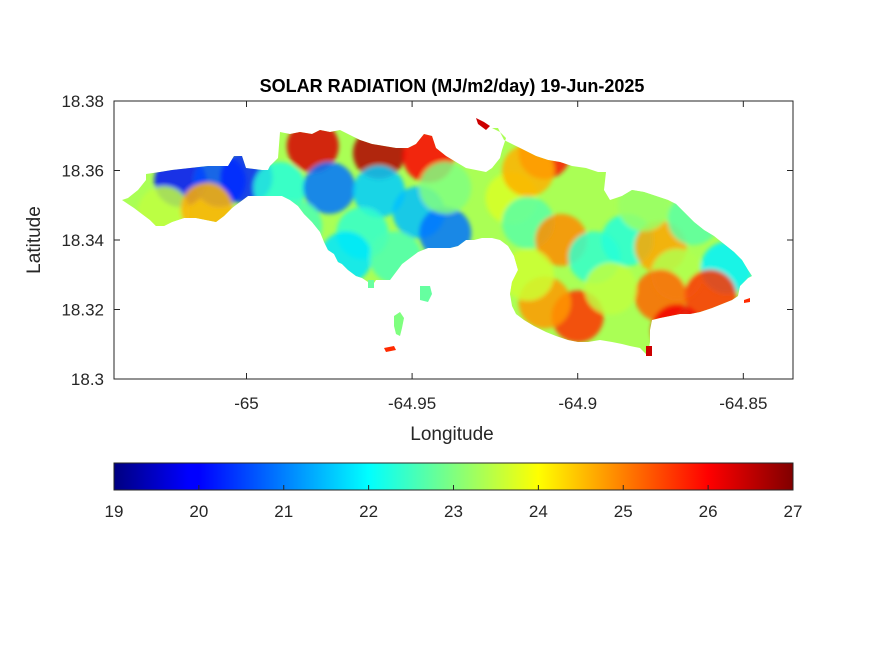 The height and width of the screenshot is (656, 875). Describe the element at coordinates (82, 171) in the screenshot. I see `y-tick-label: 18.36` at that location.